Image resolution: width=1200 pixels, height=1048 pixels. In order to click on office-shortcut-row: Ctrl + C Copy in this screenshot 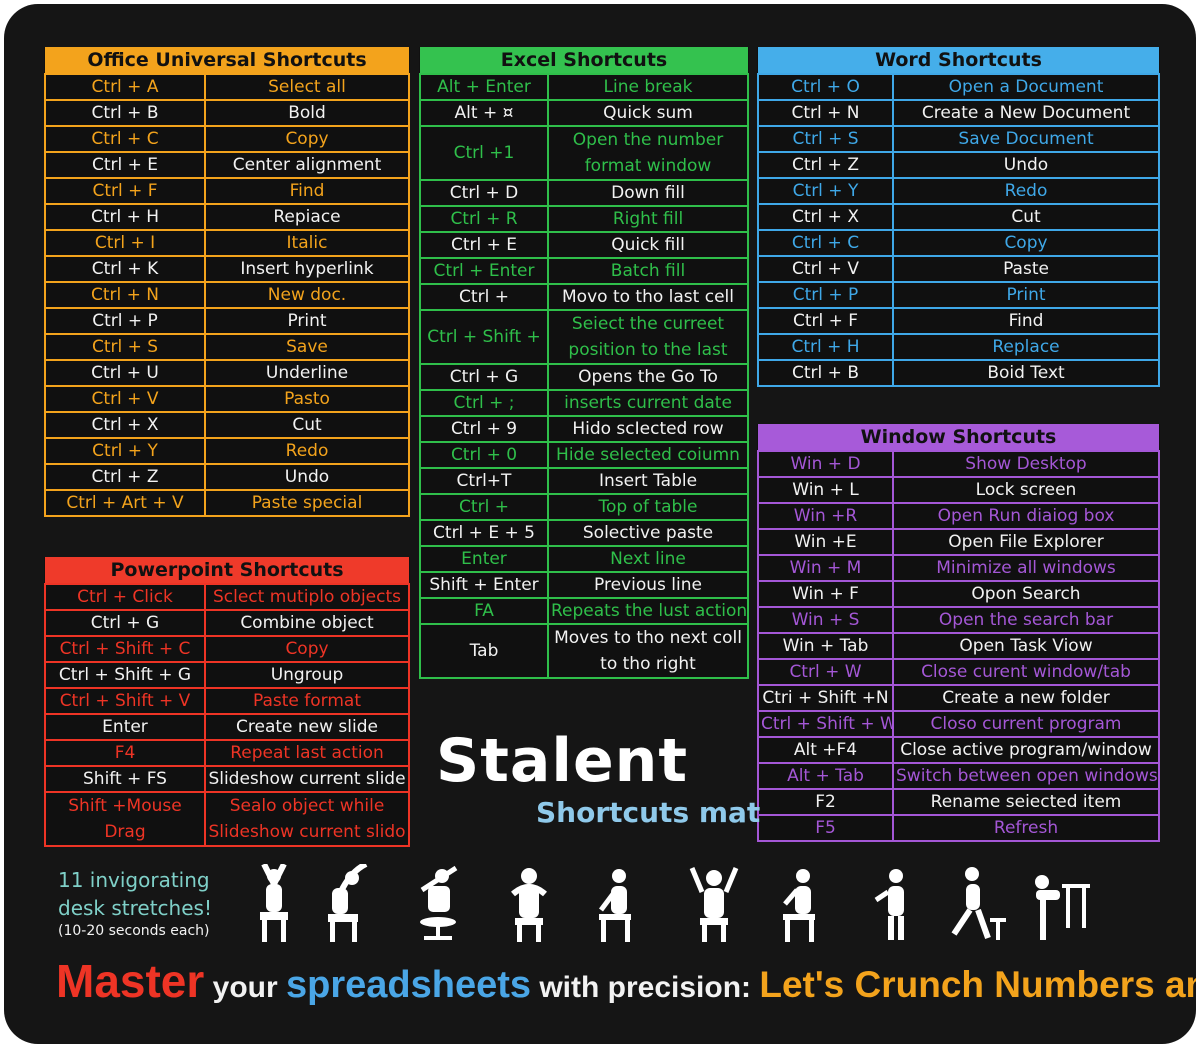, I will do `click(227, 139)`.